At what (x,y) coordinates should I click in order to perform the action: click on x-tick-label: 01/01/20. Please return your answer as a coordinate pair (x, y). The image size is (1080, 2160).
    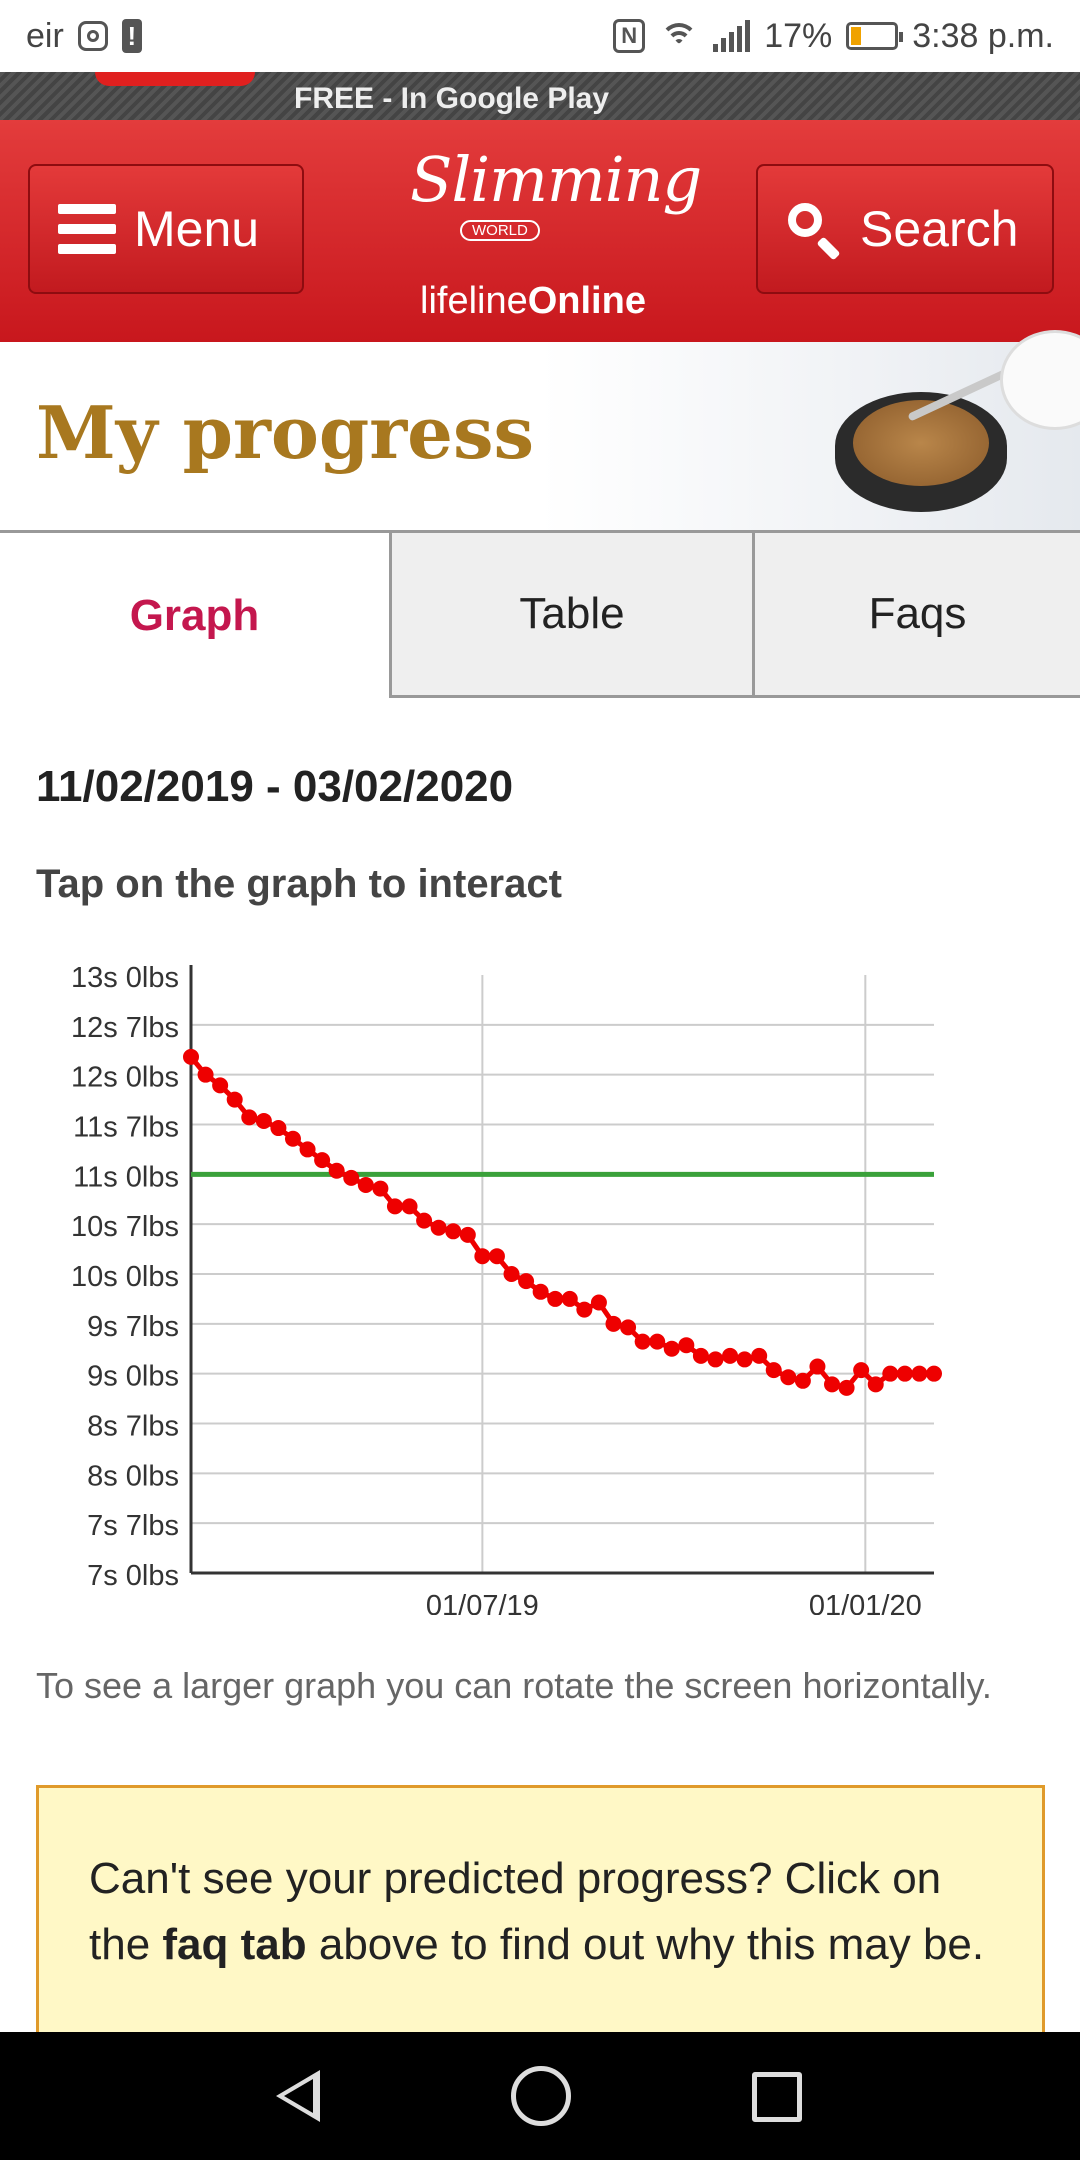
    Looking at the image, I should click on (865, 1602).